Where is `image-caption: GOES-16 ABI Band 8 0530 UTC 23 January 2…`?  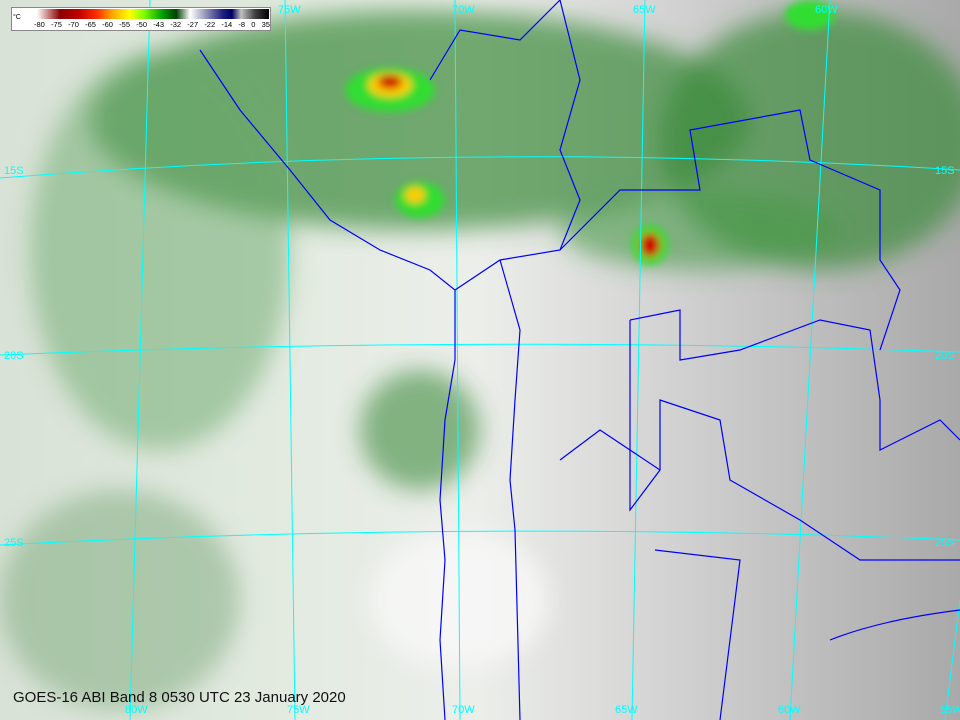
image-caption: GOES-16 ABI Band 8 0530 UTC 23 January 2… is located at coordinates (179, 697).